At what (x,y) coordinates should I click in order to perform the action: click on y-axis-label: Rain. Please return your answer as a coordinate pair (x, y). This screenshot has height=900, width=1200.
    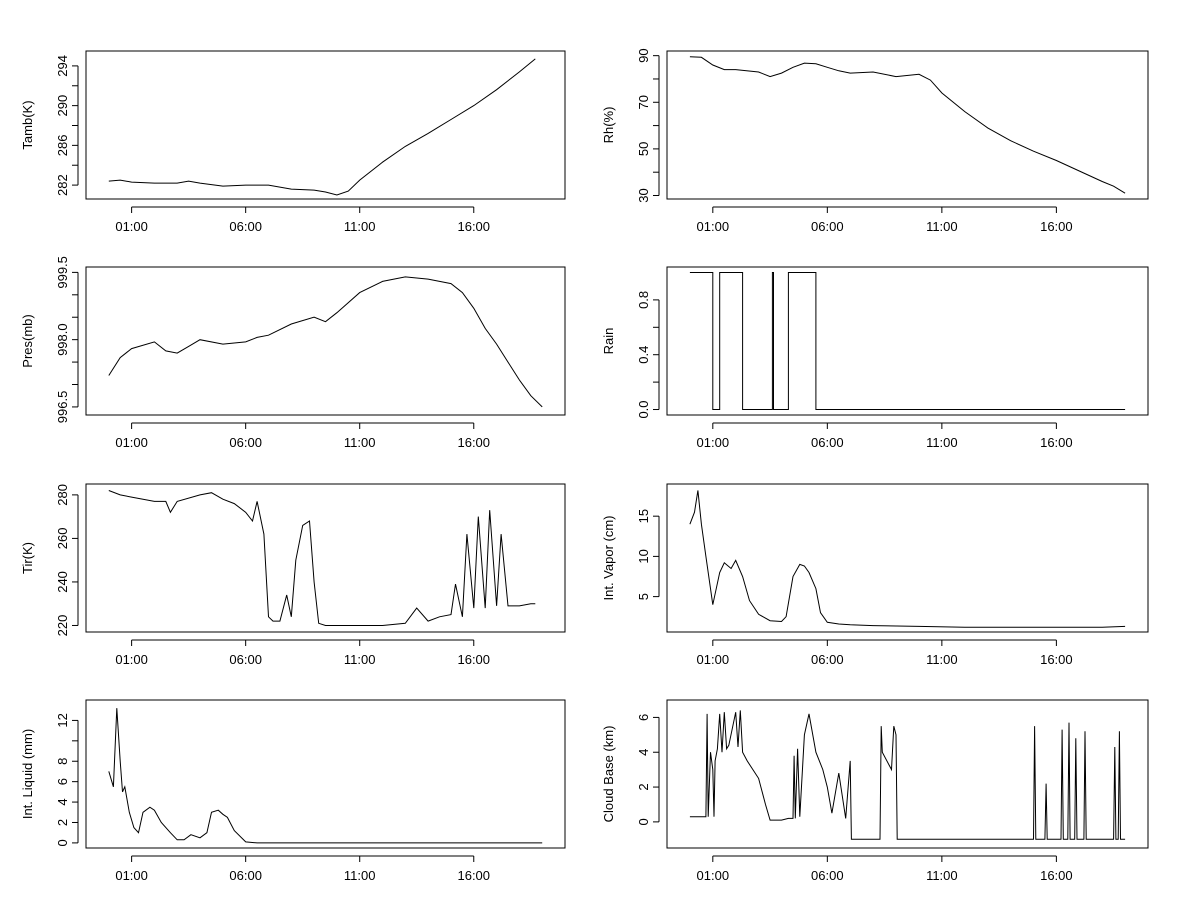
    Looking at the image, I should click on (608, 341).